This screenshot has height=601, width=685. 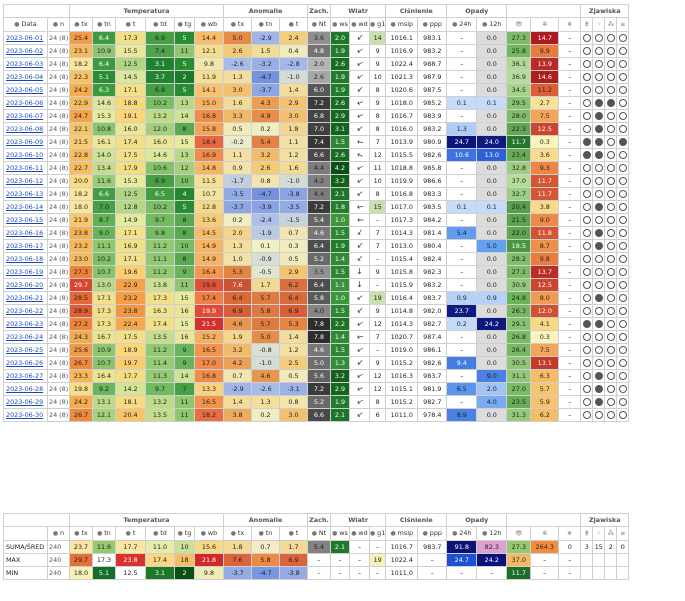 I want to click on sunshine-cell: 0.3, so click(x=545, y=142).